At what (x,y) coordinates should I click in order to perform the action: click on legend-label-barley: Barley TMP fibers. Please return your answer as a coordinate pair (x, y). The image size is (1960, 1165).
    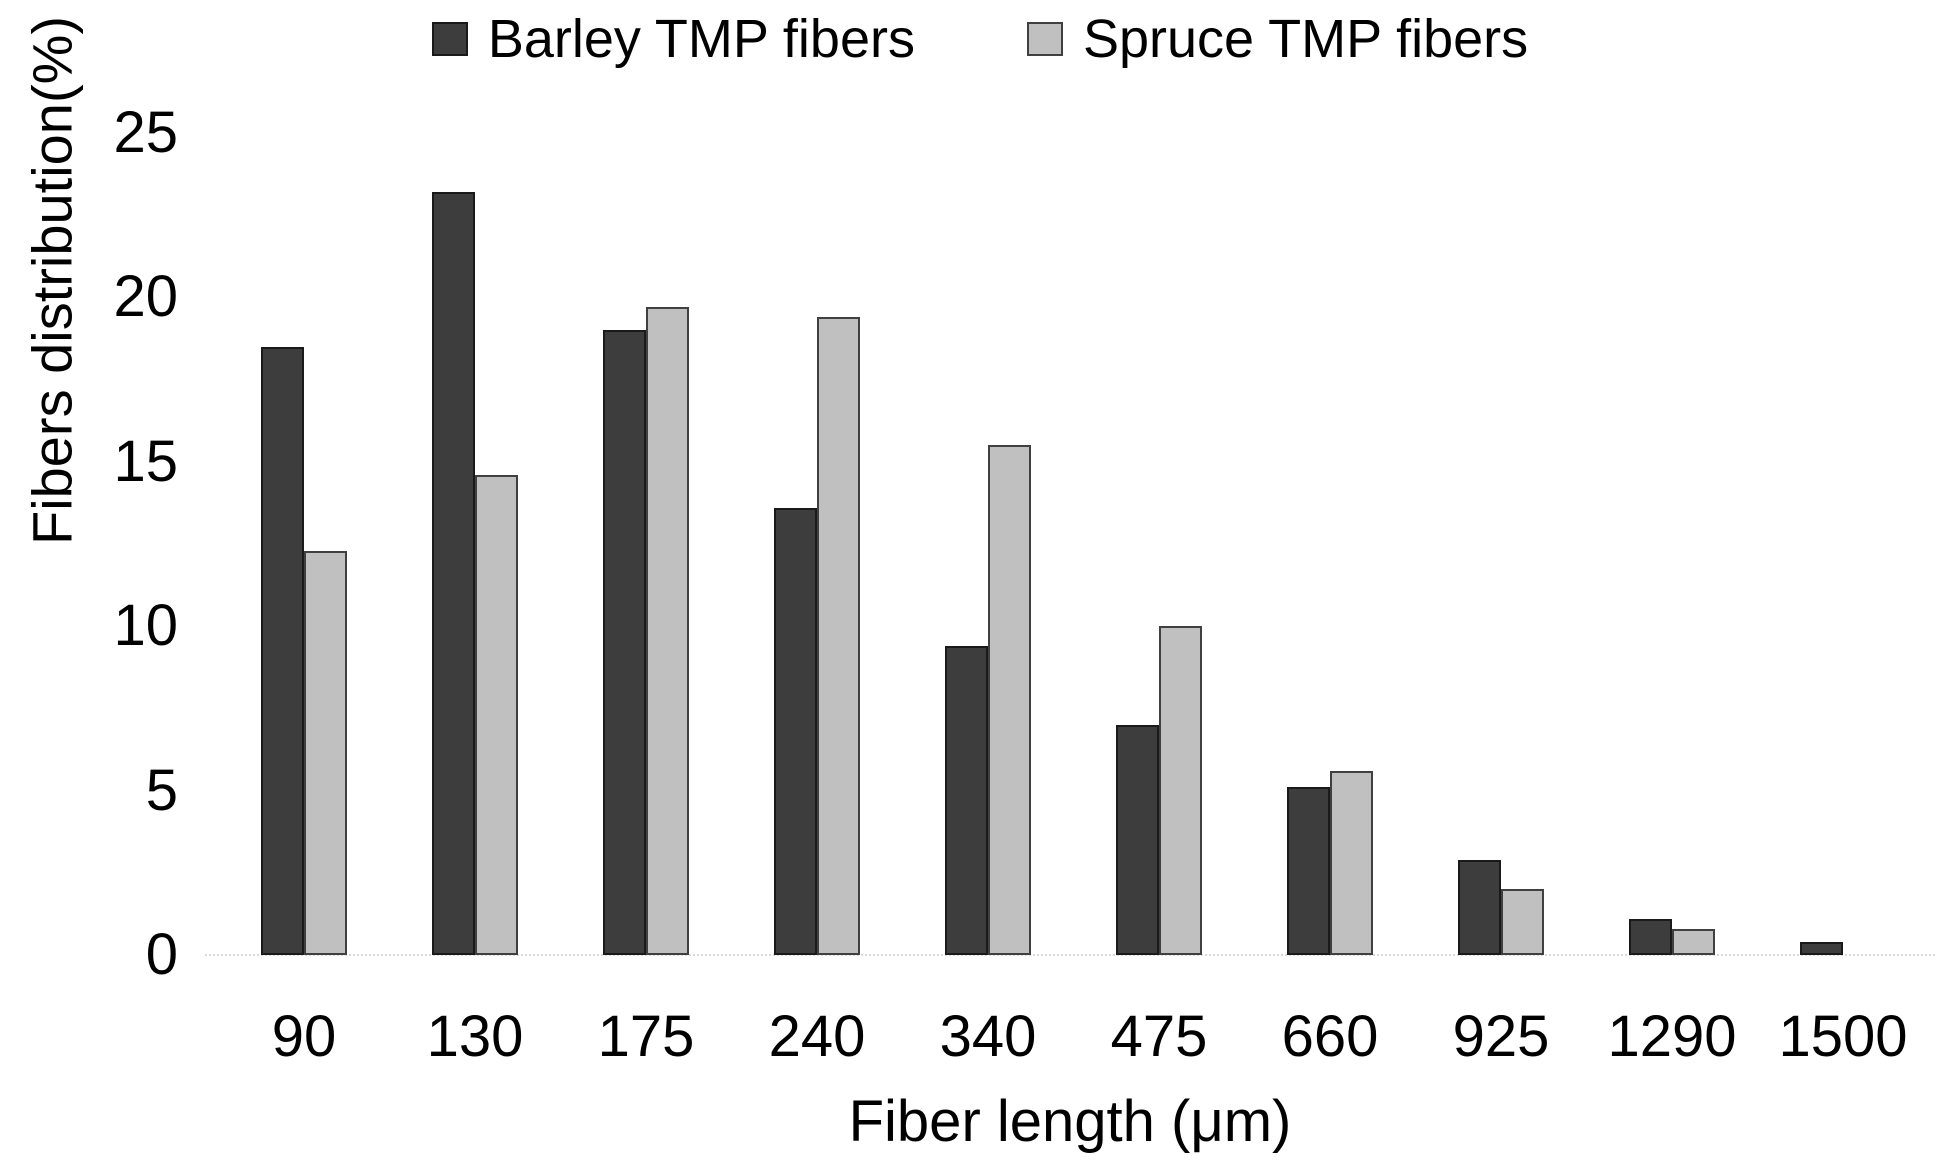
    Looking at the image, I should click on (701, 39).